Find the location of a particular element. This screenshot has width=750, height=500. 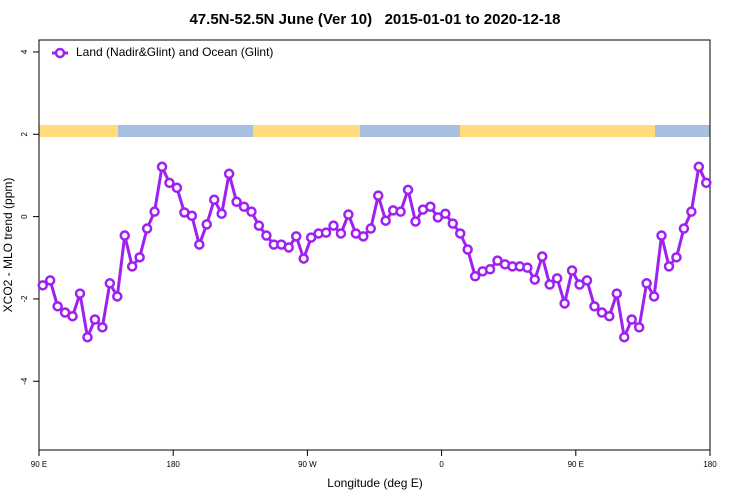

y-tick-label: 4 is located at coordinates (24, 51).